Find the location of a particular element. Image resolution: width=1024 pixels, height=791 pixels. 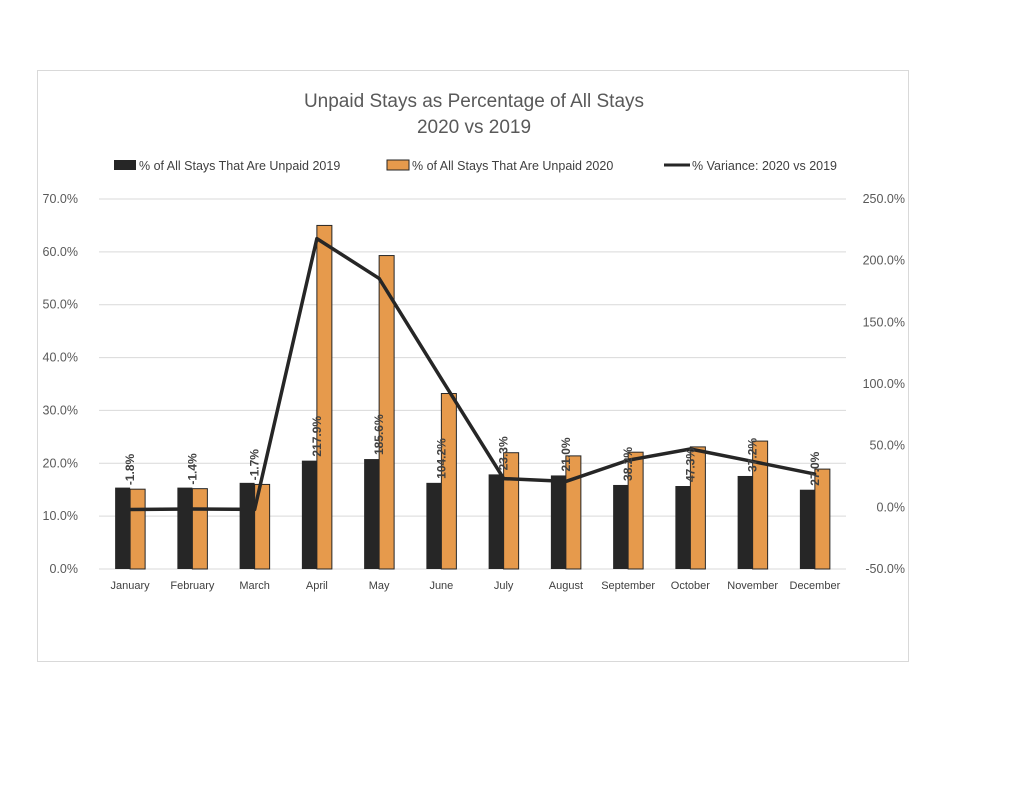

category-label: April is located at coordinates (317, 586).